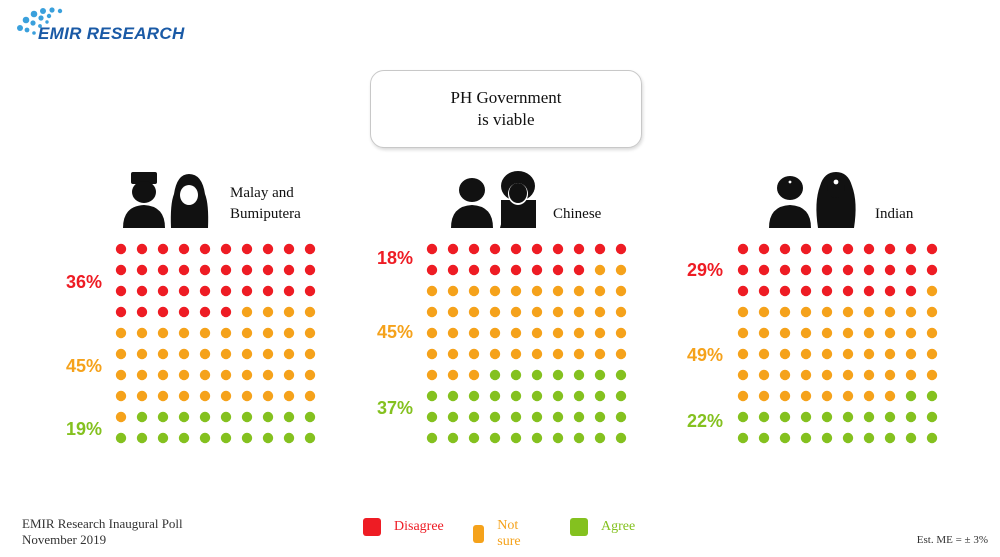 This screenshot has width=1000, height=557. Describe the element at coordinates (493, 199) in the screenshot. I see `chinese-people-icon` at that location.